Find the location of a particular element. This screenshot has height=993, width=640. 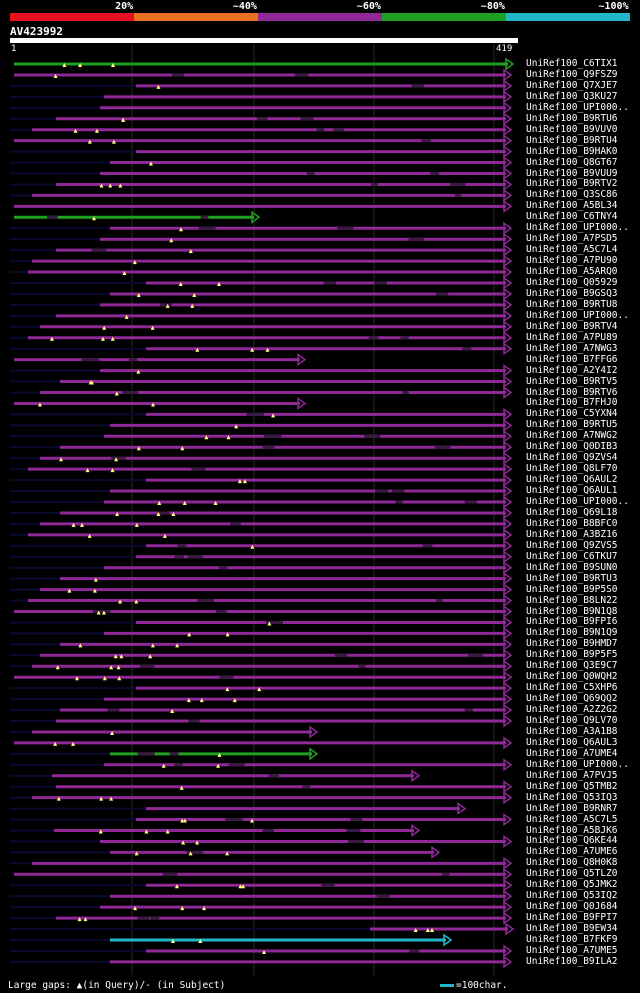

hit-label: UniRef100_C6TIX1 is located at coordinates (572, 63).